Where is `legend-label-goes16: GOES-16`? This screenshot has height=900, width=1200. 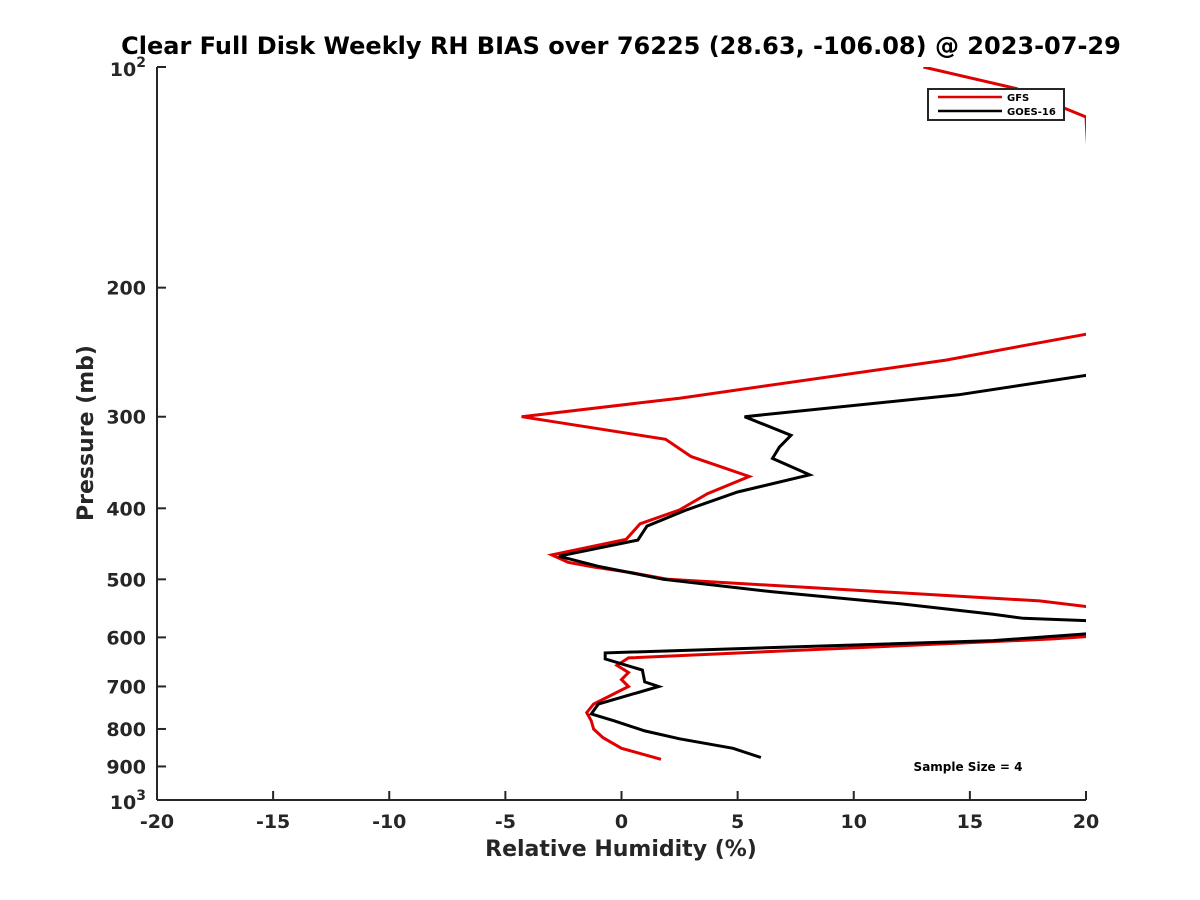 legend-label-goes16: GOES-16 is located at coordinates (1031, 112).